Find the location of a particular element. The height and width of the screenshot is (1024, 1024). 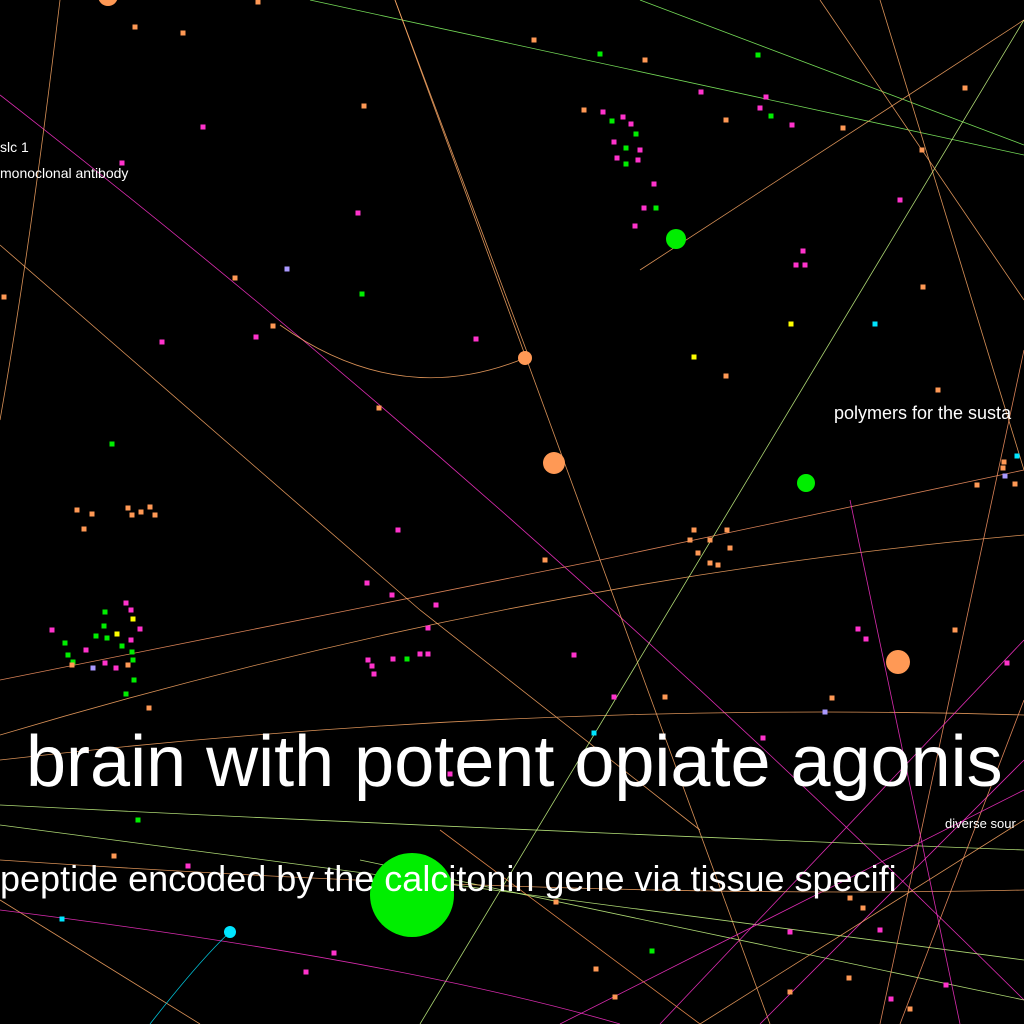

node-green-right is located at coordinates (806, 483).